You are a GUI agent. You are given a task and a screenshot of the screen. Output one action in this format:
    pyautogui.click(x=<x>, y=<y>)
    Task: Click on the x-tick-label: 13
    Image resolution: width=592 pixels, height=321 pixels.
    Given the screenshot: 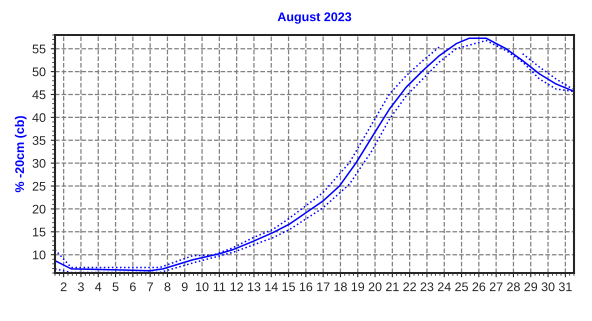 What is the action you would take?
    pyautogui.click(x=254, y=287)
    